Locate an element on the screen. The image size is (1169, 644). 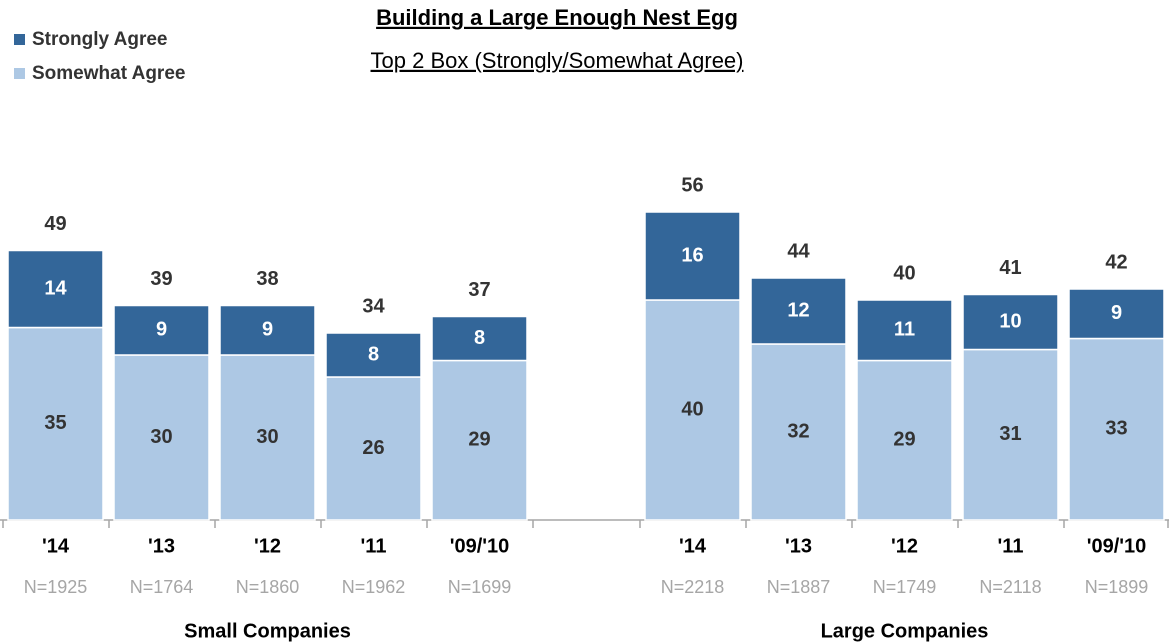
sample-size: N=1887 is located at coordinates (799, 587).